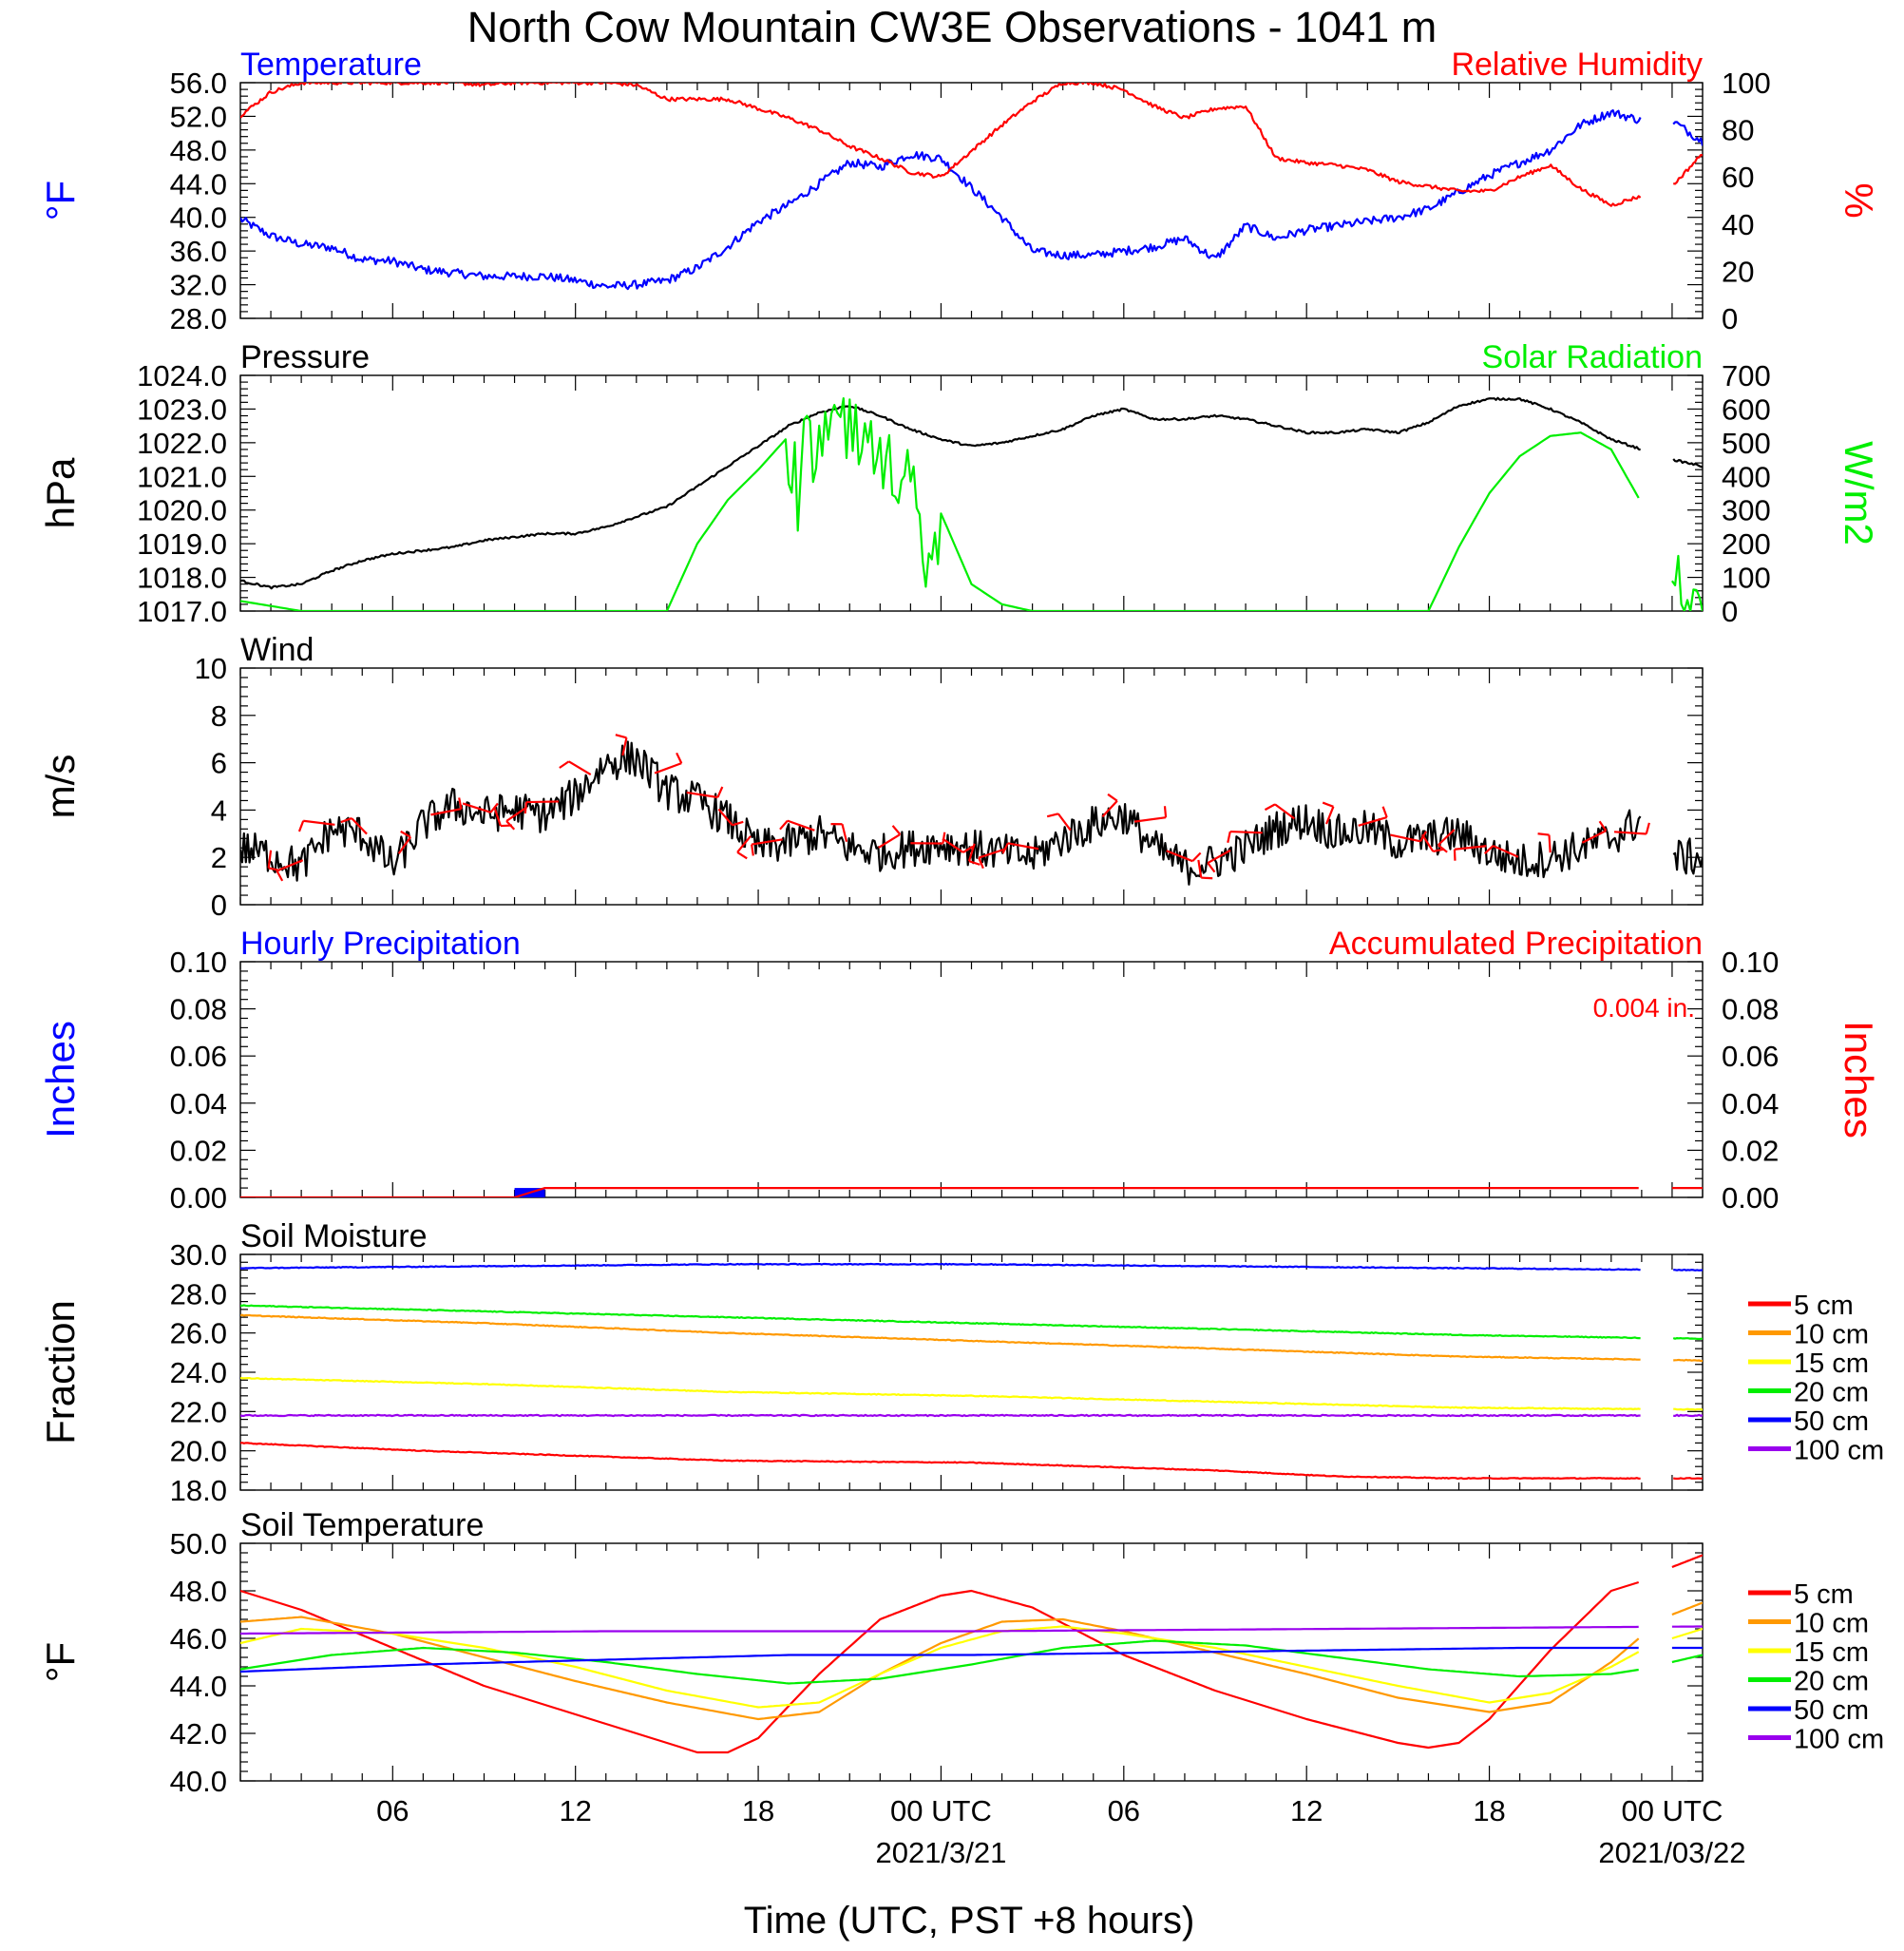 Image resolution: width=1904 pixels, height=1951 pixels. Describe the element at coordinates (198, 962) in the screenshot. I see `y-tick-label-left: 0.10` at that location.